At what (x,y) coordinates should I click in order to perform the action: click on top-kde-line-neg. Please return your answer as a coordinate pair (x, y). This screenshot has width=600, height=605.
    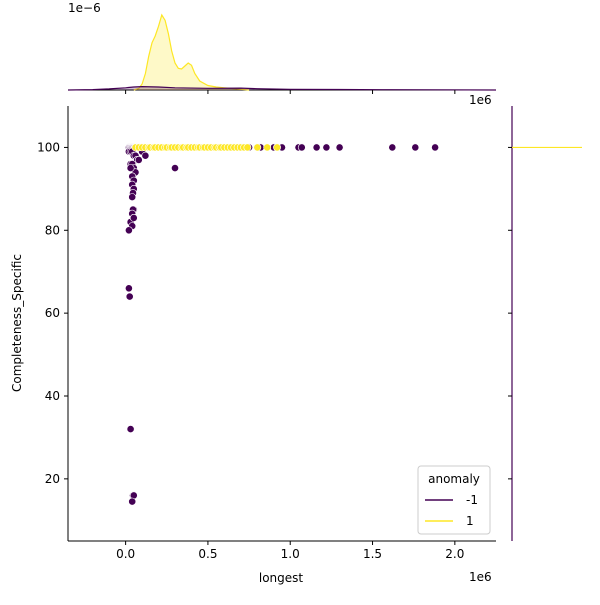
    Looking at the image, I should click on (282, 88).